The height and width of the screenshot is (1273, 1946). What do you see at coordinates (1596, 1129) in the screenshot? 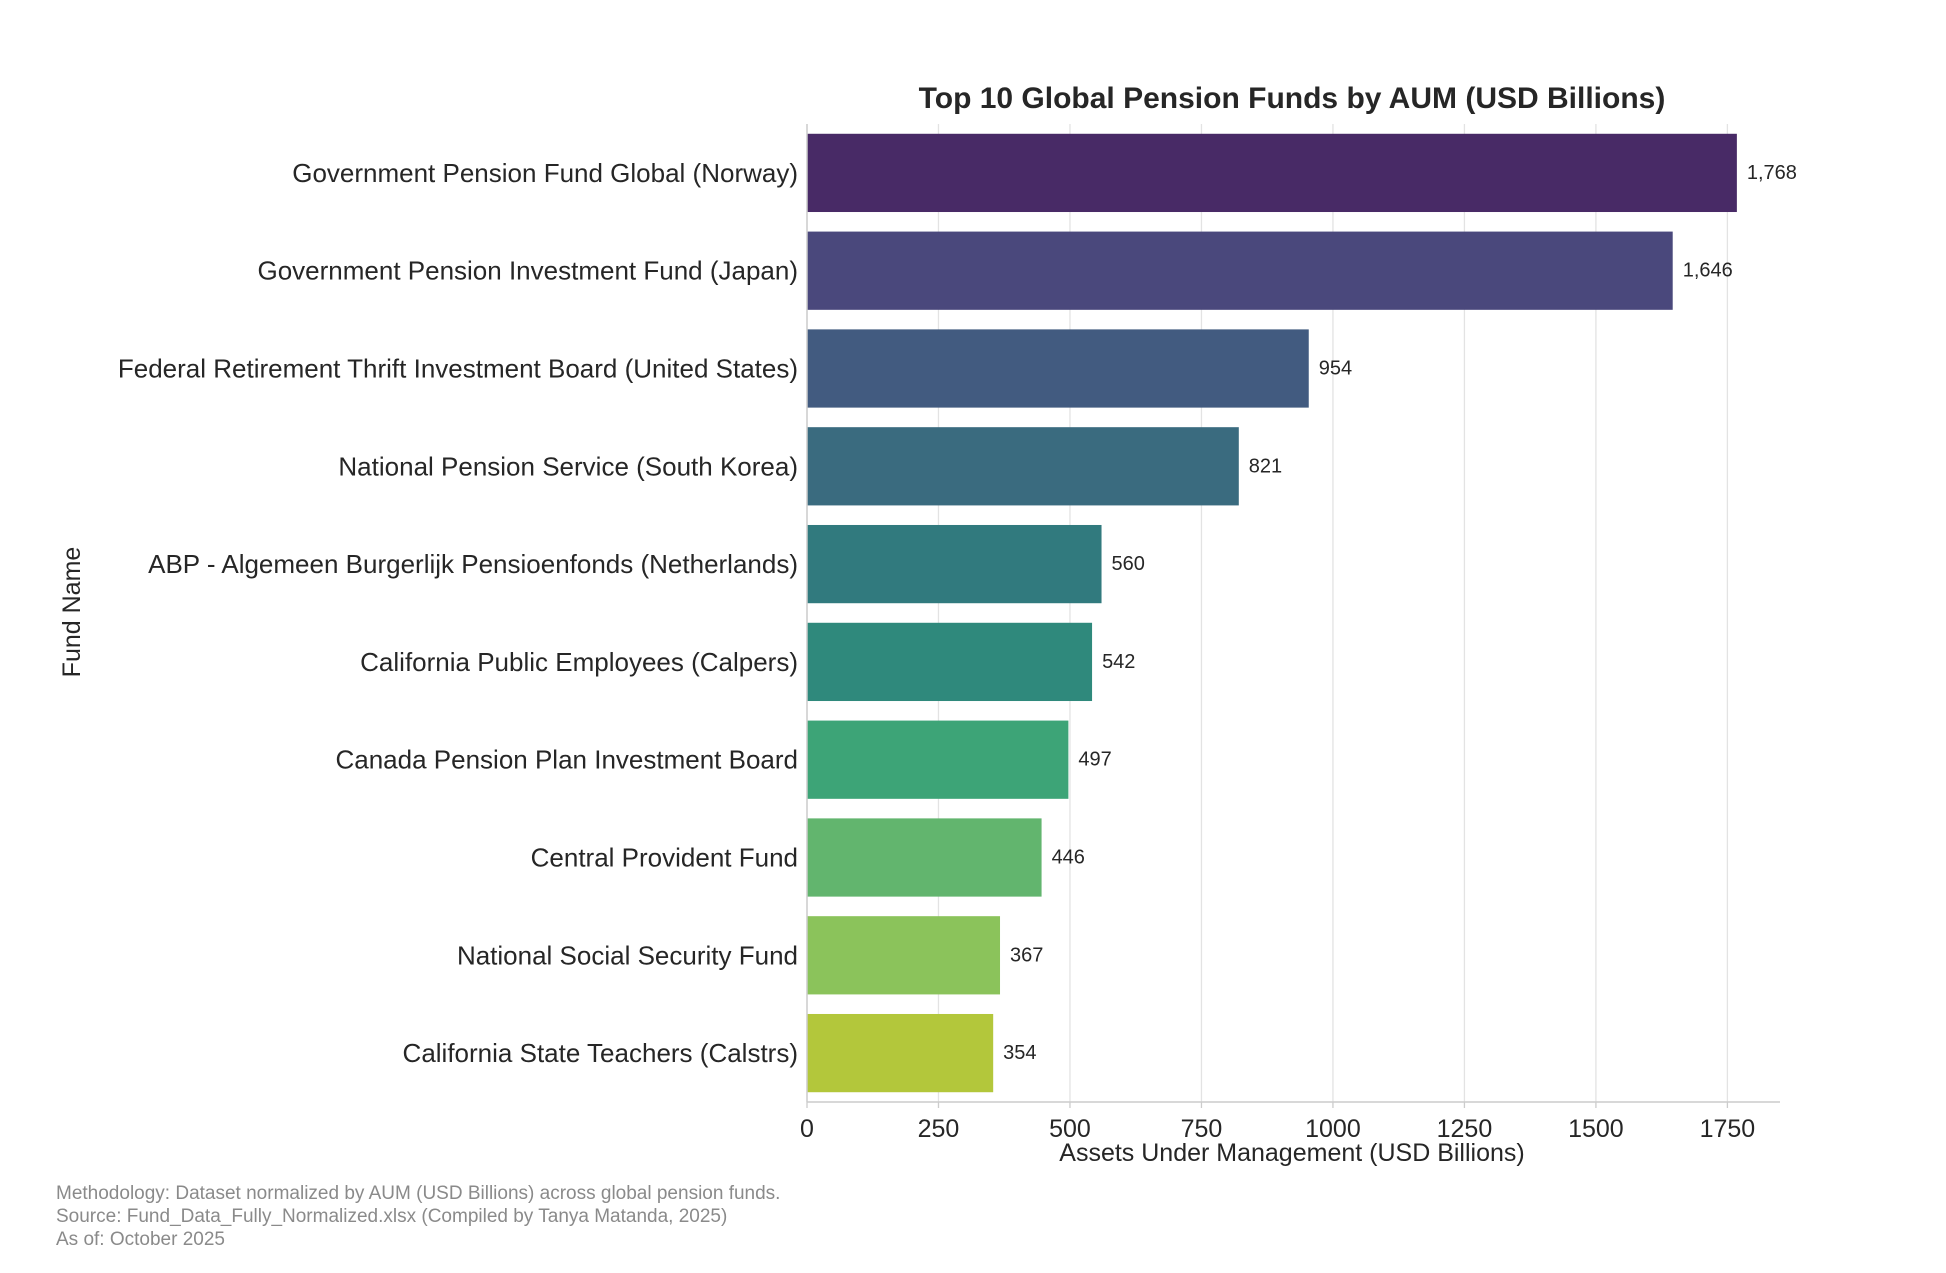
I see `x-tick-label: 1500` at bounding box center [1596, 1129].